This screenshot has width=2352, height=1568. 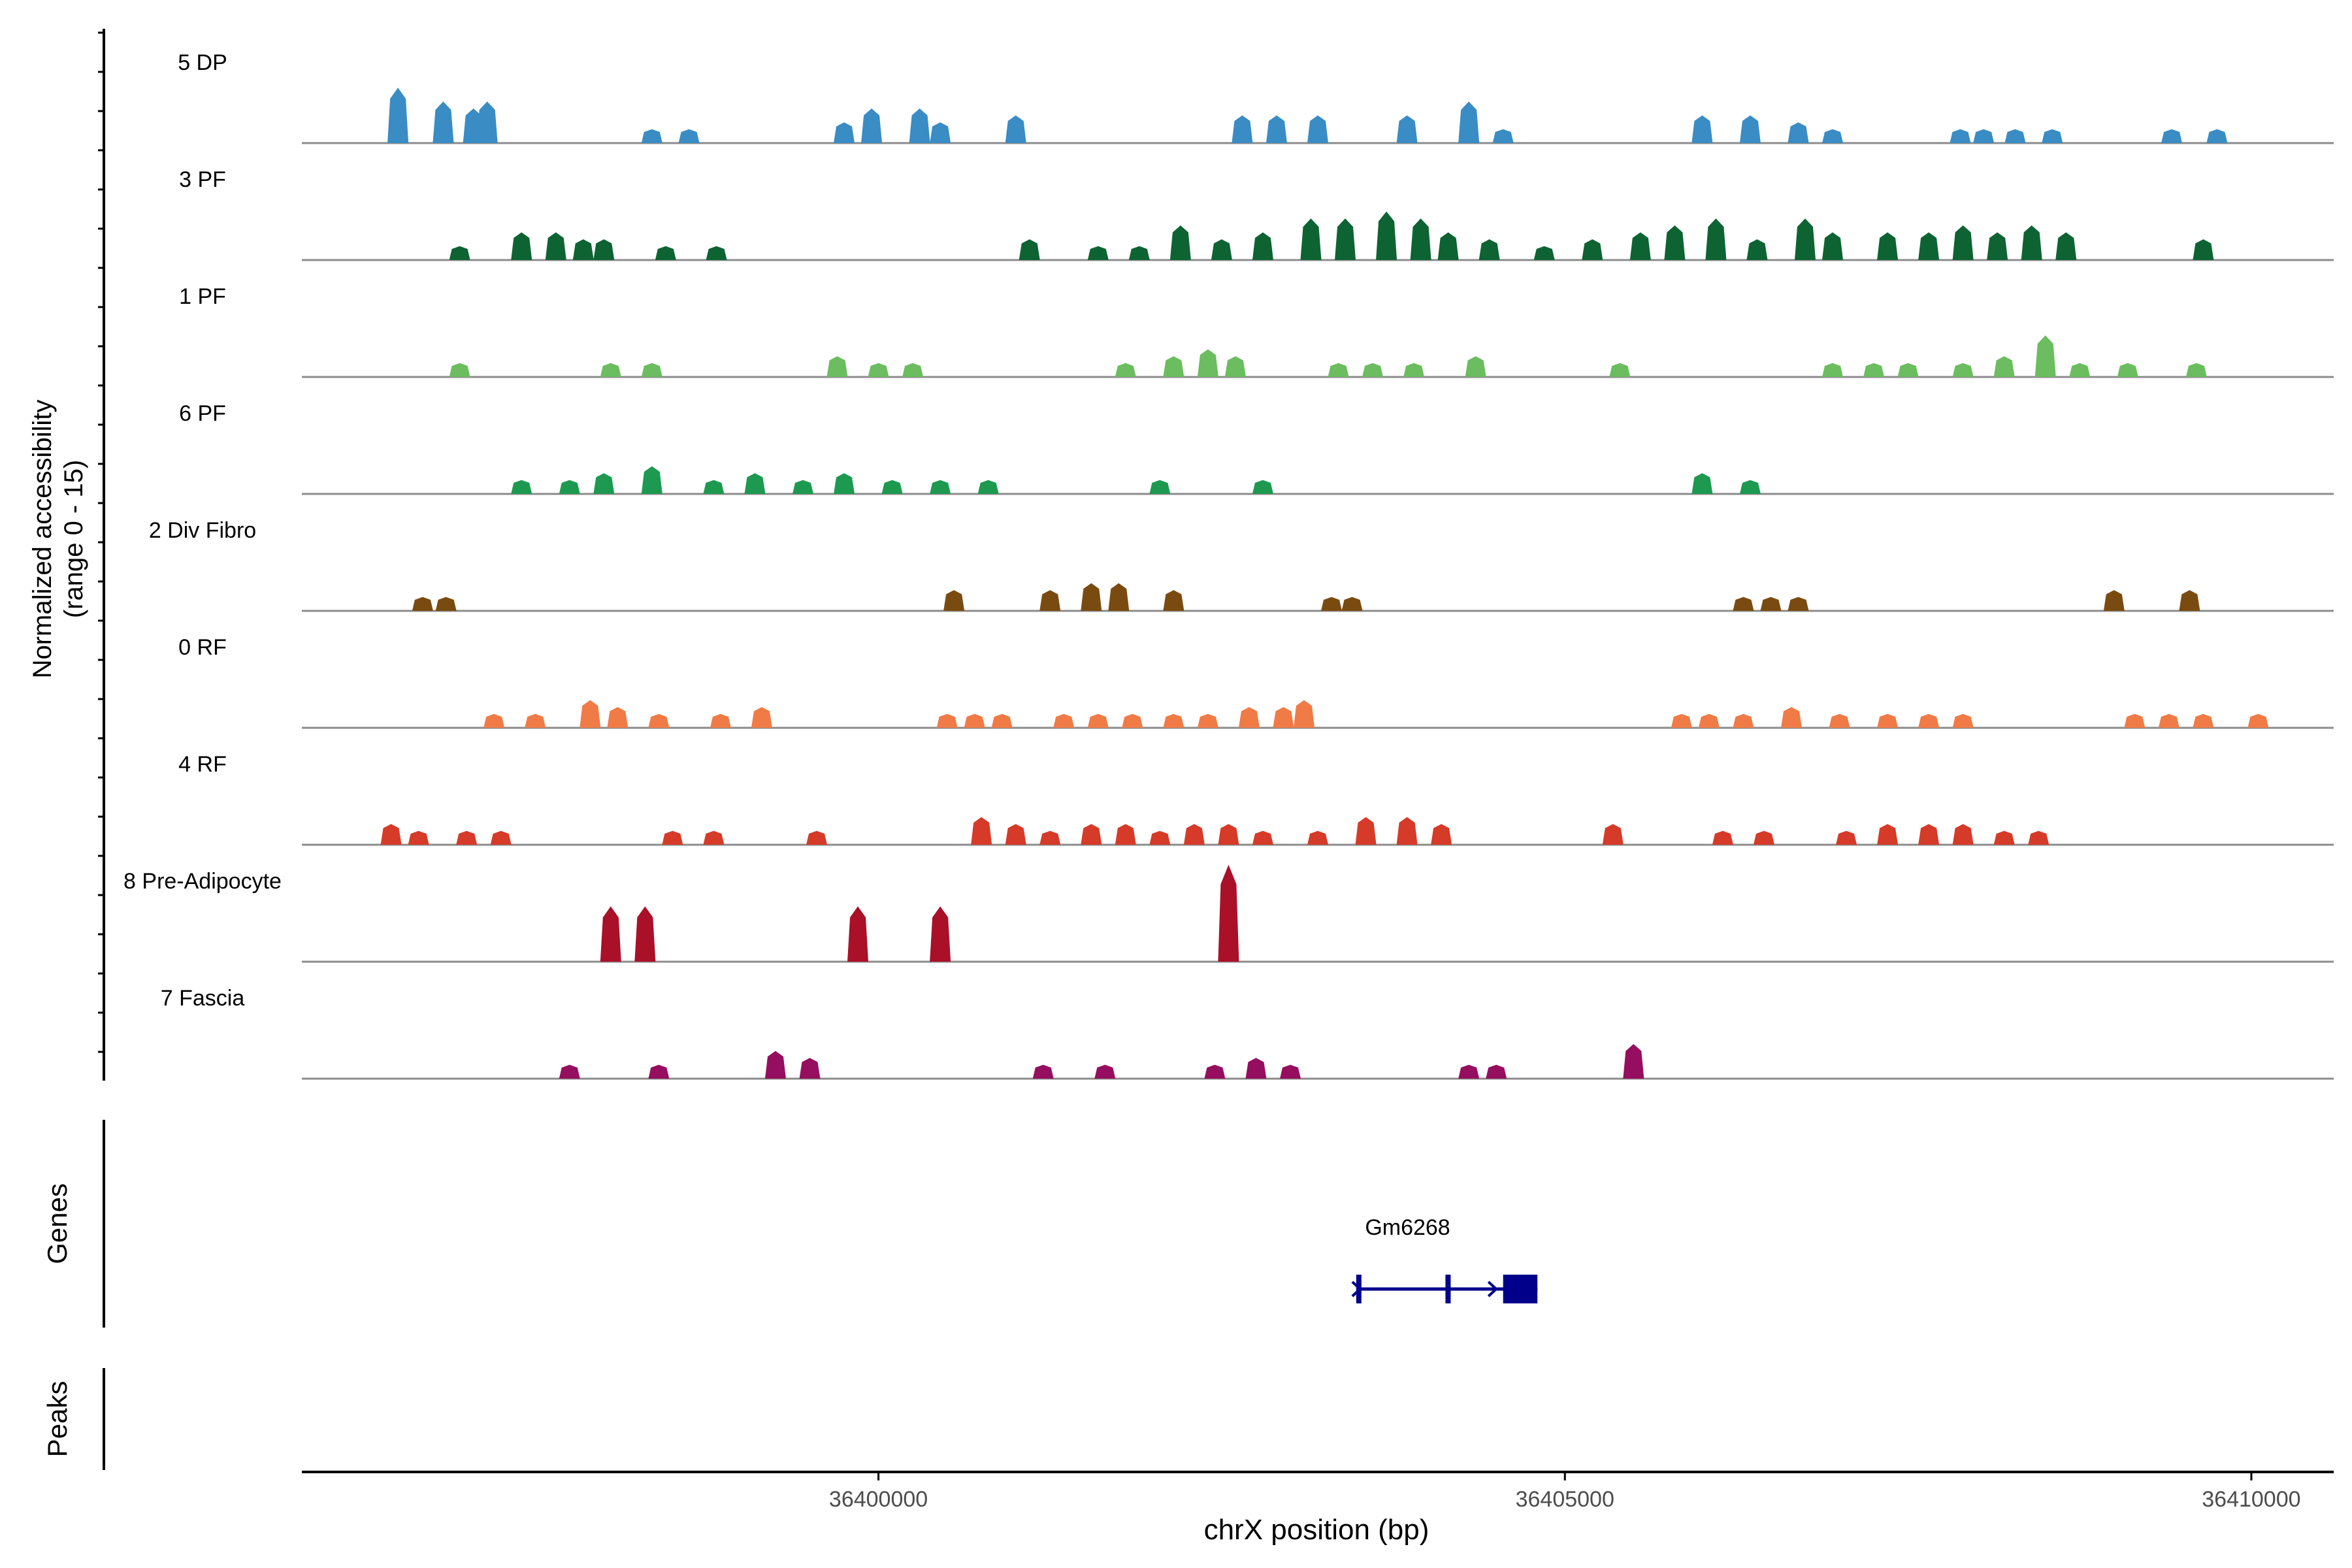 I want to click on track-label: 8 Pre-Adipocyte, so click(x=202, y=881).